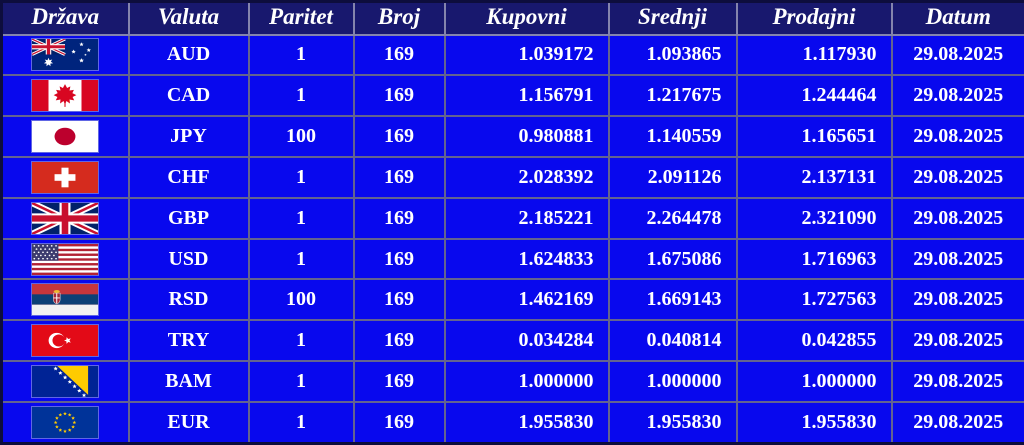 This screenshot has height=445, width=1024. Describe the element at coordinates (672, 341) in the screenshot. I see `cell-srednji: 0.040814` at that location.